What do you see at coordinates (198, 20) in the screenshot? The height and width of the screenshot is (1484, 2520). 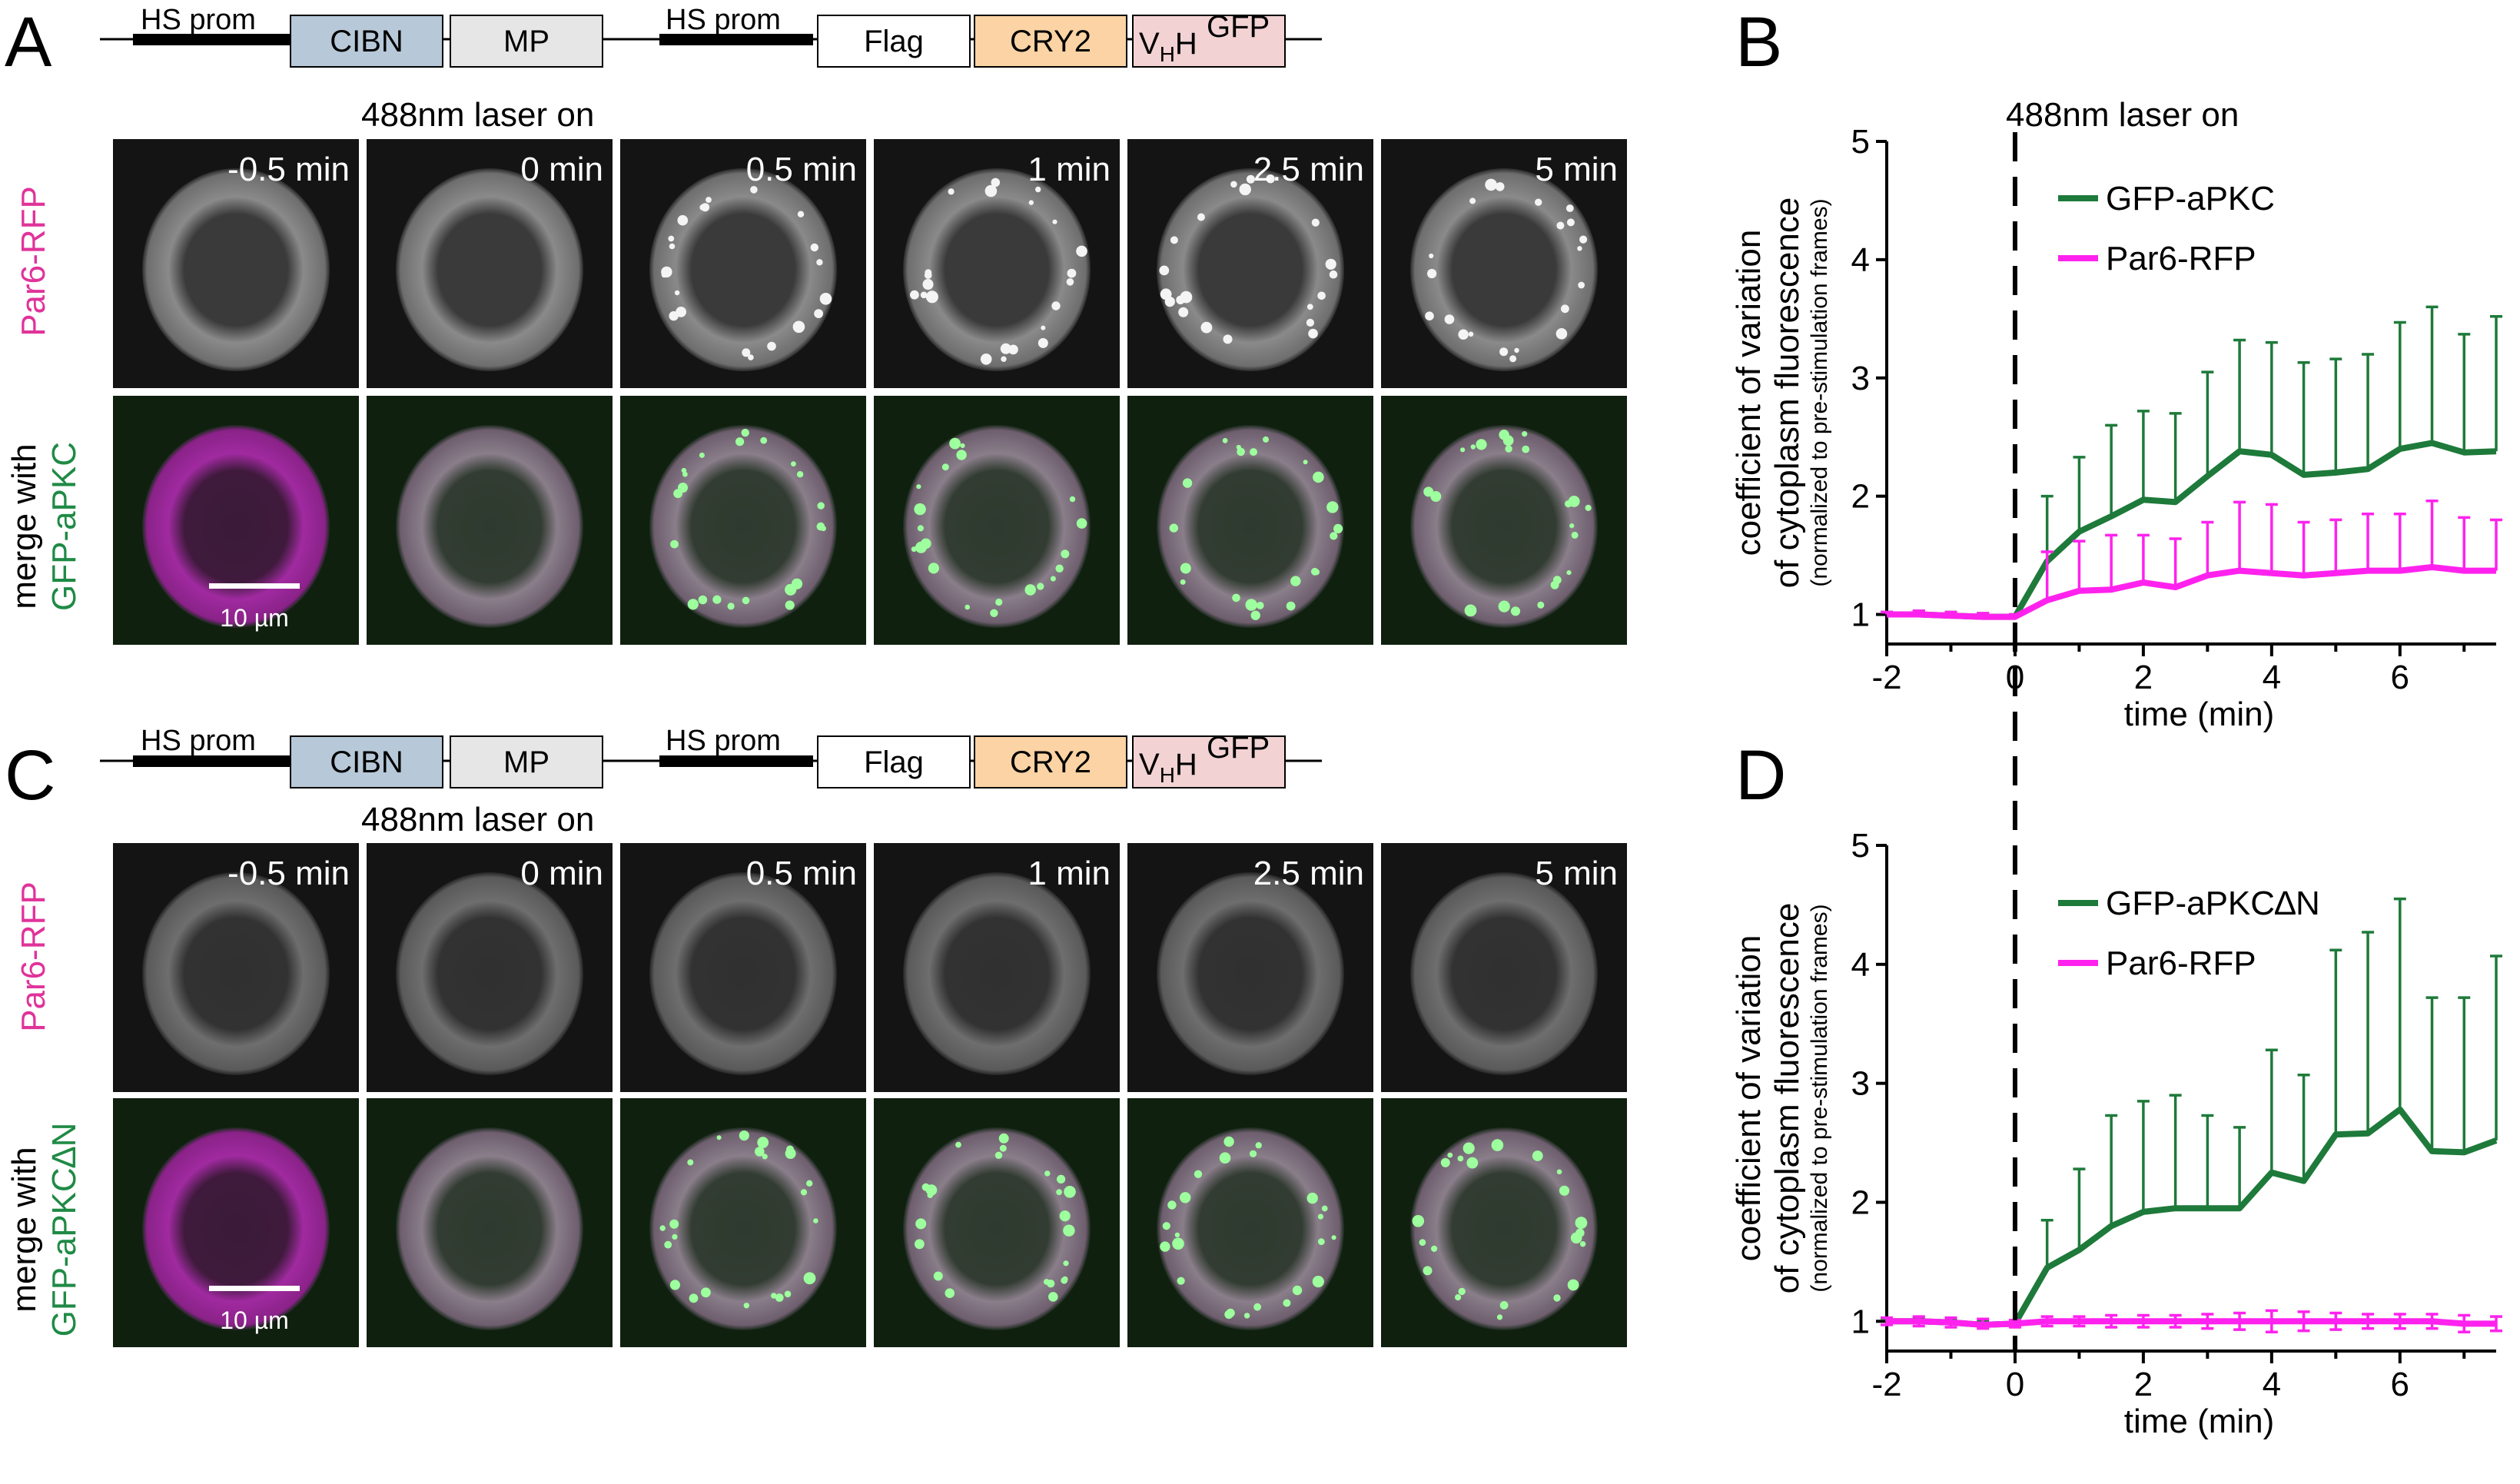 I see `promoter-label: HS prom` at bounding box center [198, 20].